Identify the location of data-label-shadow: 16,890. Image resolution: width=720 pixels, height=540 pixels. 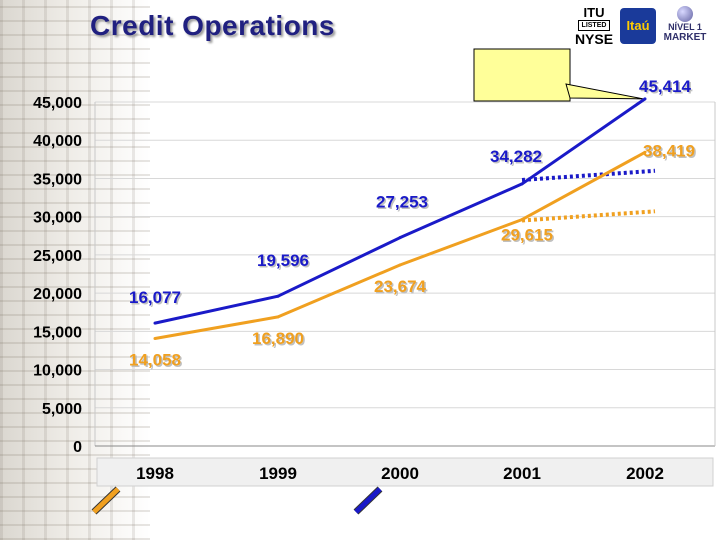
(280, 339).